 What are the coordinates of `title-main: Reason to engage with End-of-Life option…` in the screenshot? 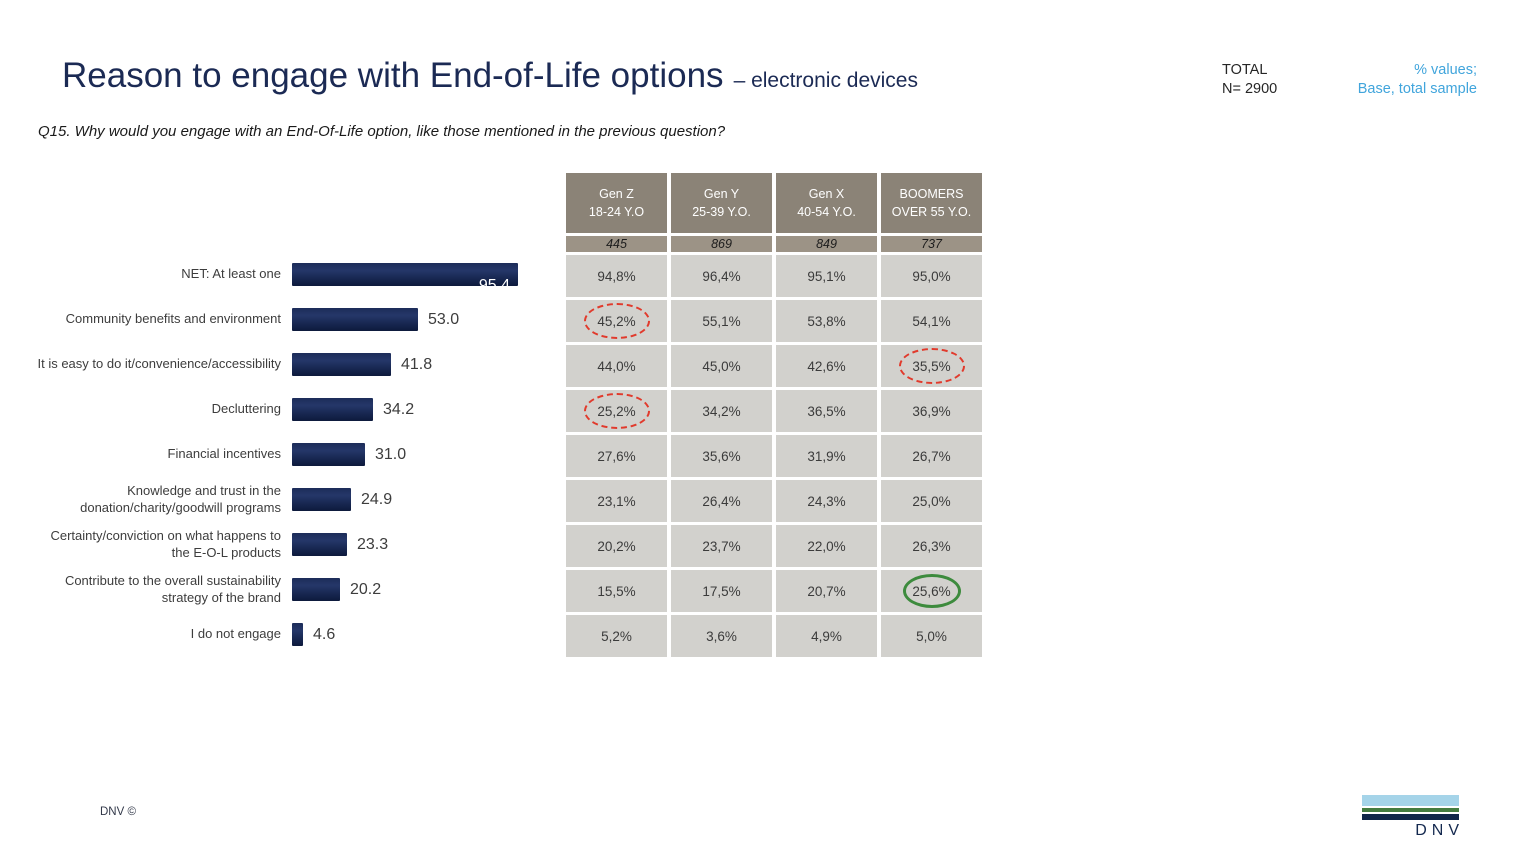 It's located at (393, 75).